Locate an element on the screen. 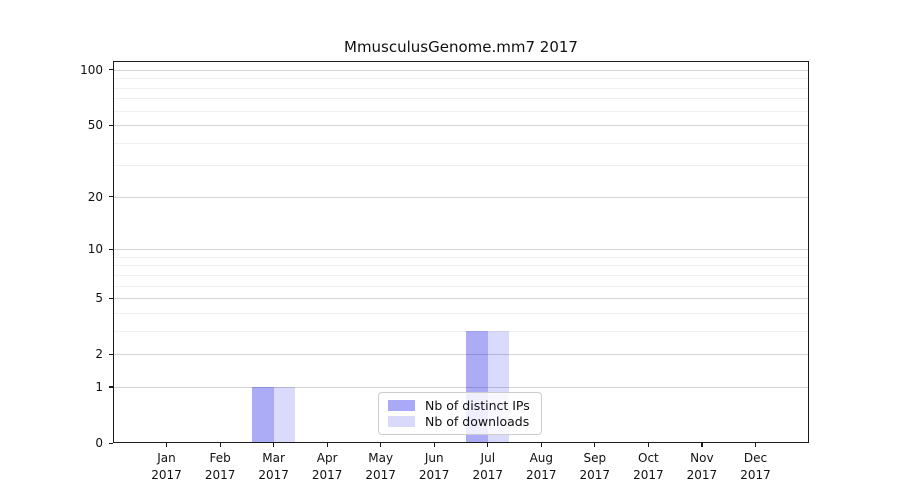 This screenshot has width=900, height=500. y-tick-label-0: 0 is located at coordinates (99, 443).